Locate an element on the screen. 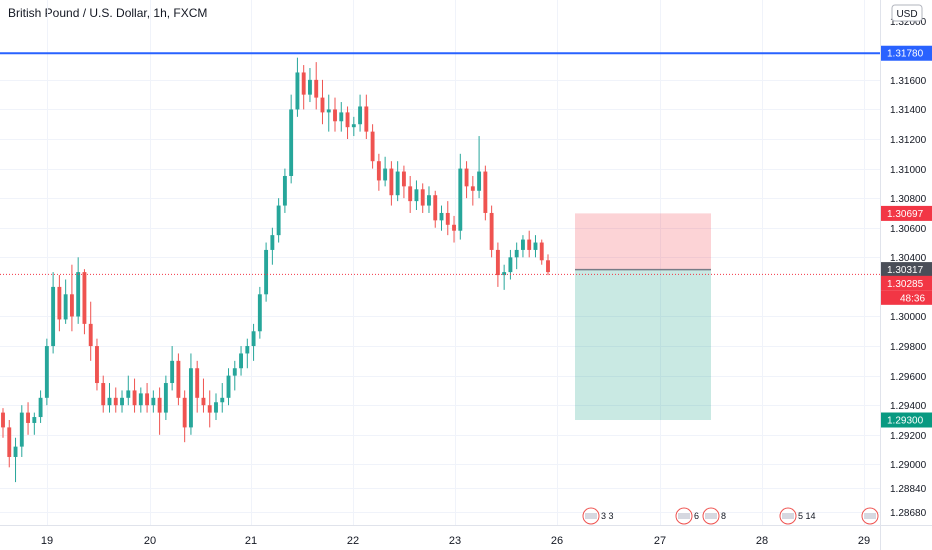  economic-event-marker: 6 is located at coordinates (687, 516).